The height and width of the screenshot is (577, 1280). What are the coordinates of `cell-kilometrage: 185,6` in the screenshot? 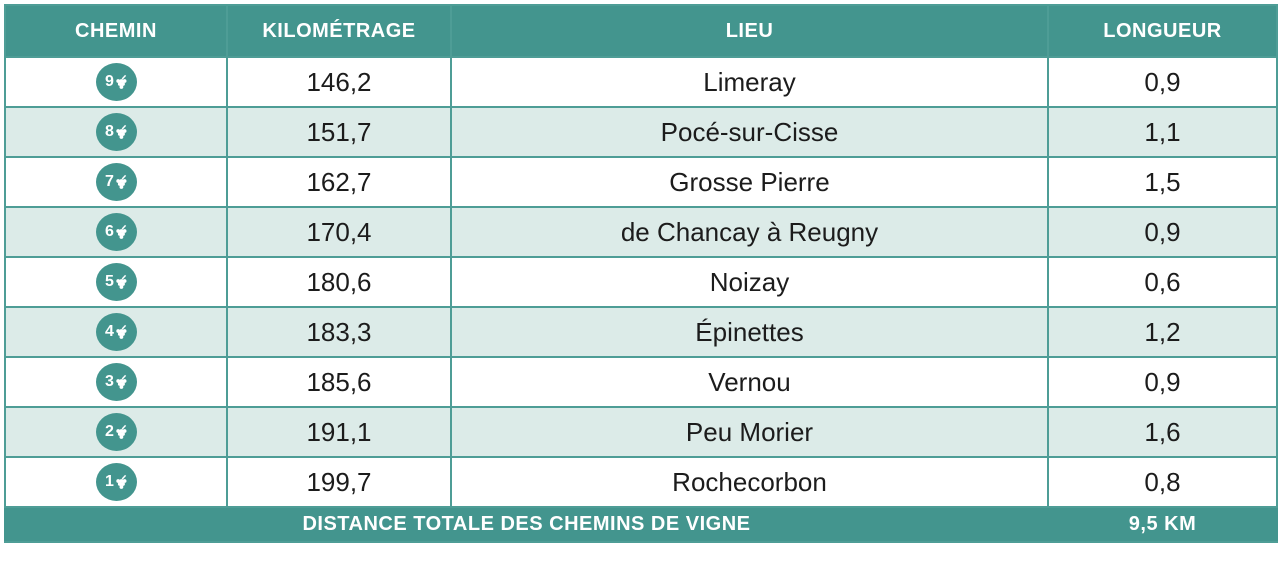 It's located at (339, 382).